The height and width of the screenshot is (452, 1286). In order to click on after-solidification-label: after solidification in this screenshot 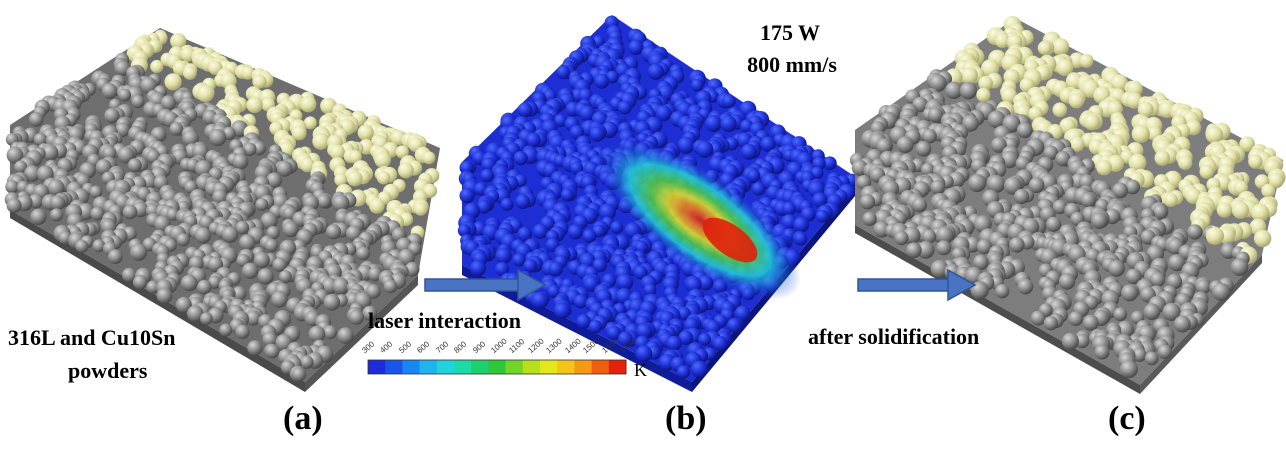, I will do `click(894, 336)`.